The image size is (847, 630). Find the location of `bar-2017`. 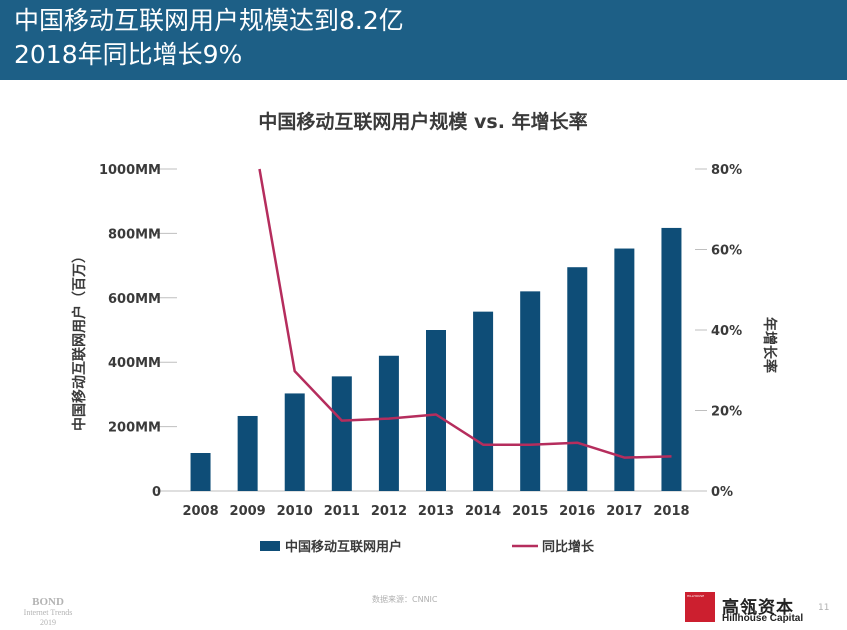

bar-2017 is located at coordinates (624, 369).